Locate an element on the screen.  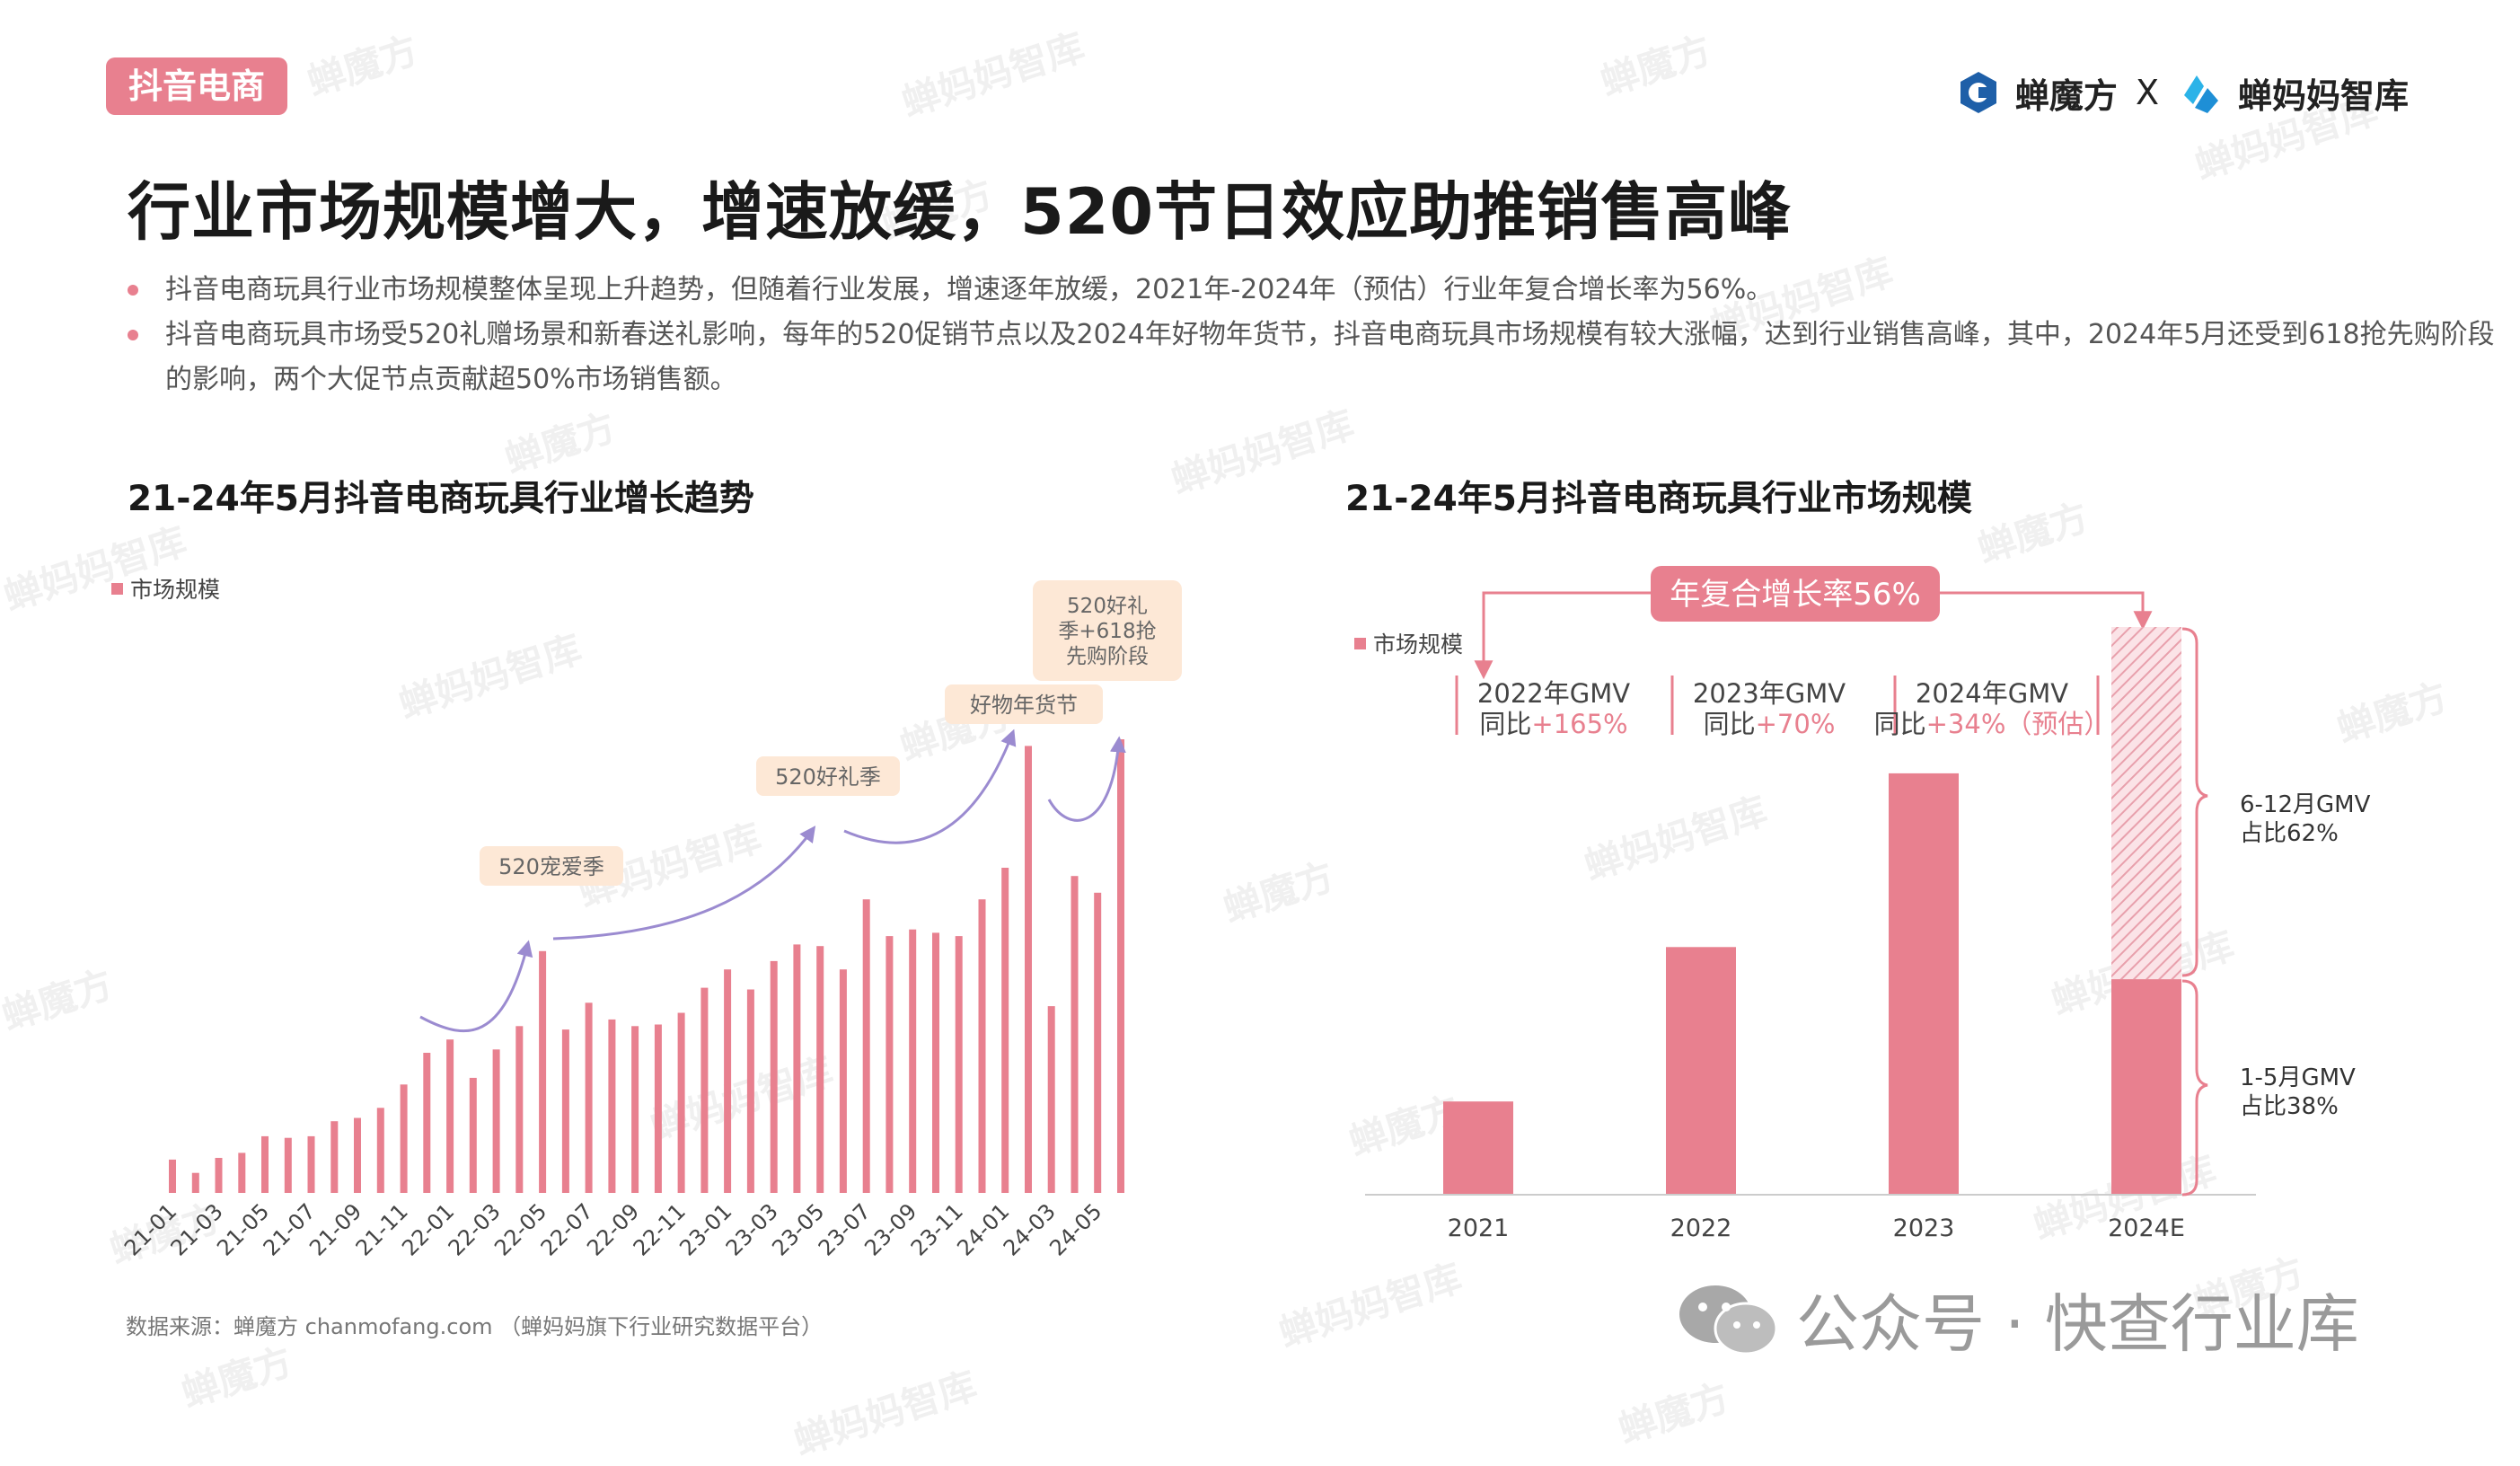
brace-lower is located at coordinates (2194, 1088).